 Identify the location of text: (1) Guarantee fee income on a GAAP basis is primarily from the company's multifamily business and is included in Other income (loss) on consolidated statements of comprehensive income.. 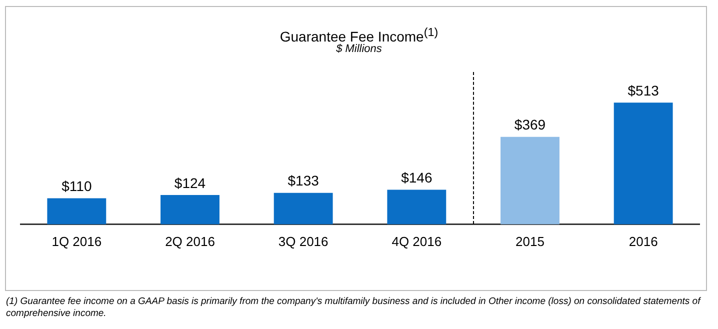
(354, 308).